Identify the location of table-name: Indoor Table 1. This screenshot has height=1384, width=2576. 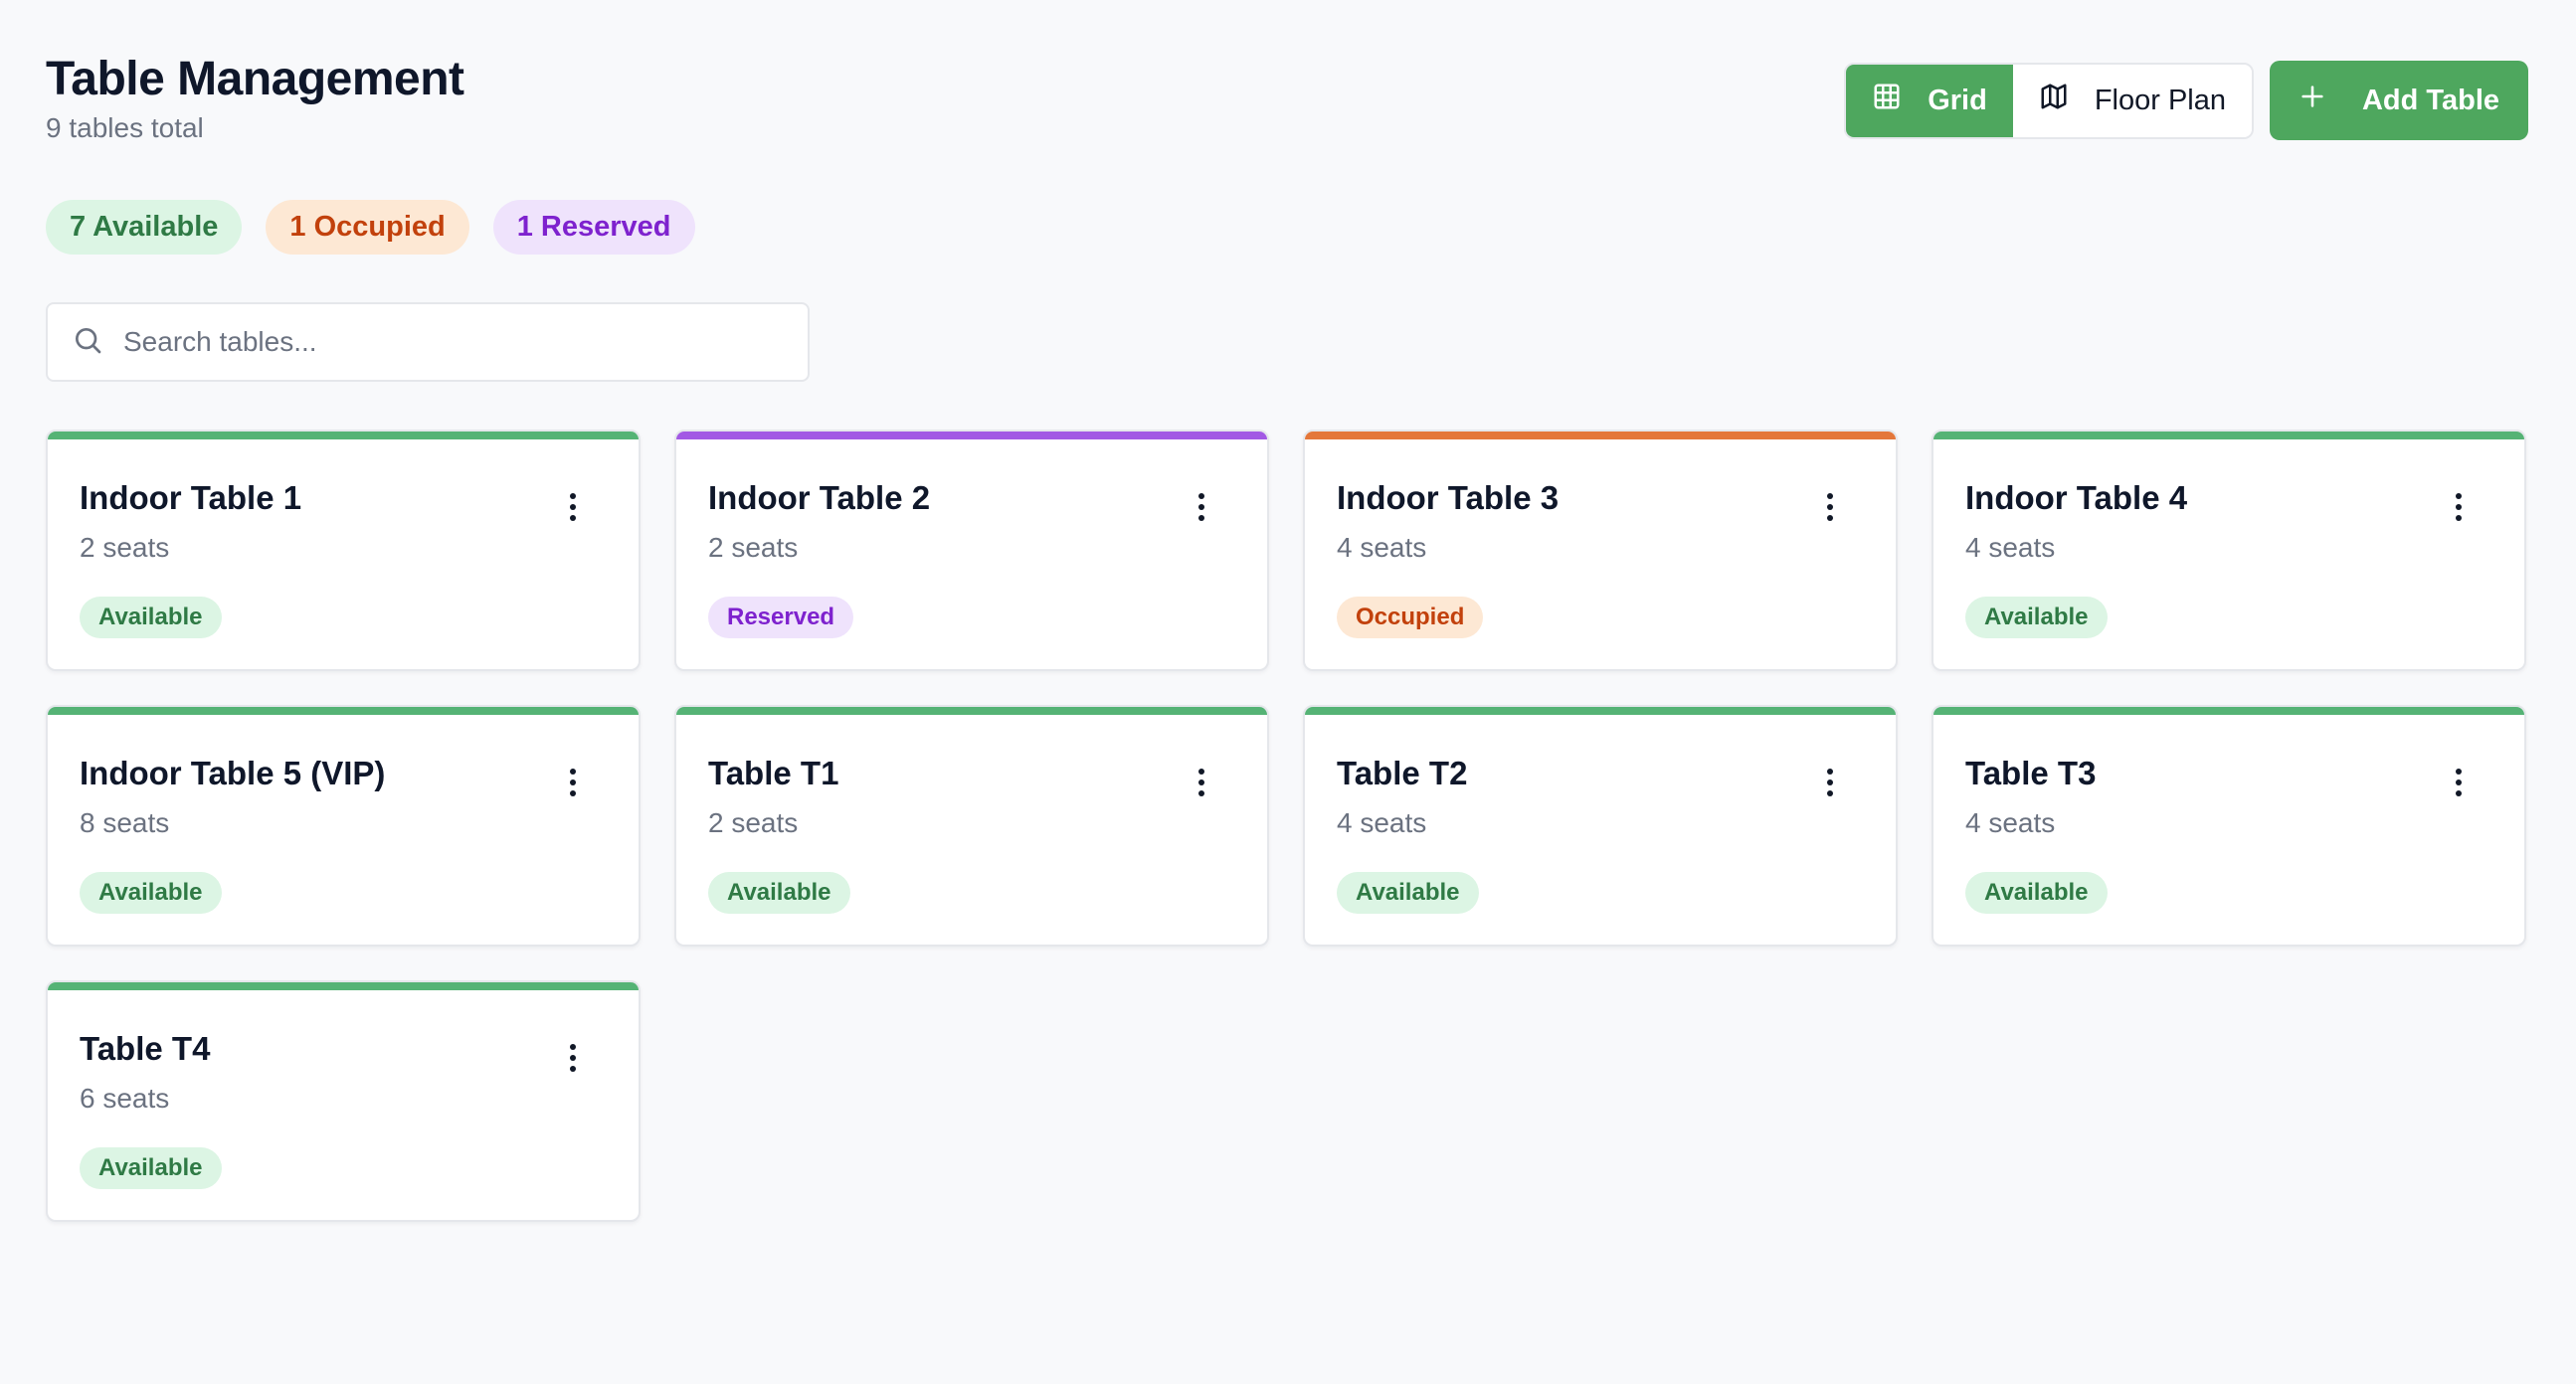
(191, 497).